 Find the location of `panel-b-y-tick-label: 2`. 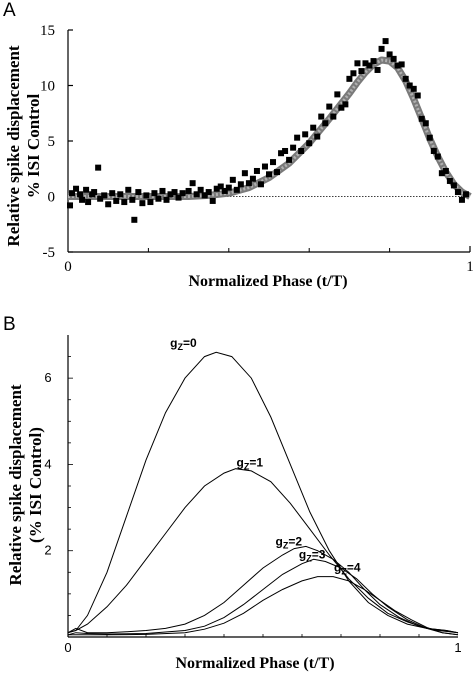

panel-b-y-tick-label: 2 is located at coordinates (47, 550).